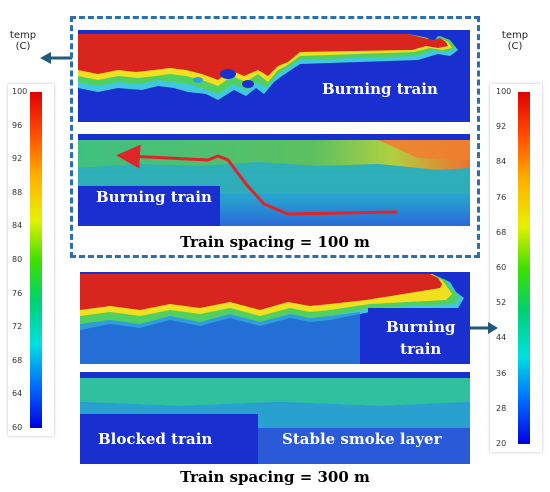 This screenshot has height=492, width=550. Describe the element at coordinates (275, 418) in the screenshot. I see `panel-300m-bottom: Blocked train Stable smoke layer` at that location.